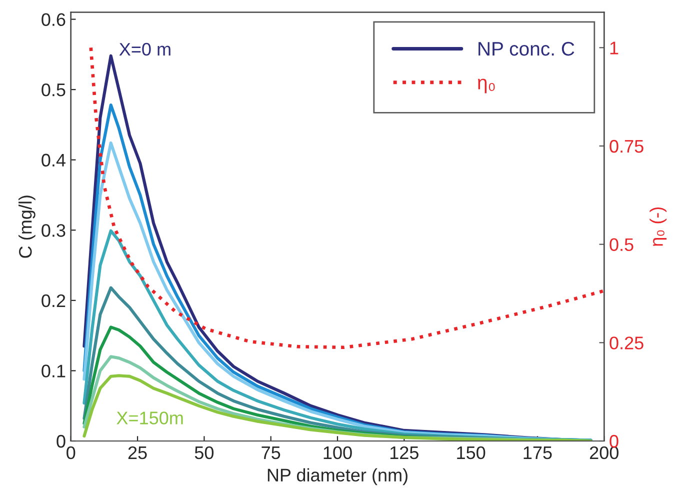 This screenshot has width=675, height=490. Describe the element at coordinates (614, 441) in the screenshot. I see `y2-tick-label: 0` at that location.